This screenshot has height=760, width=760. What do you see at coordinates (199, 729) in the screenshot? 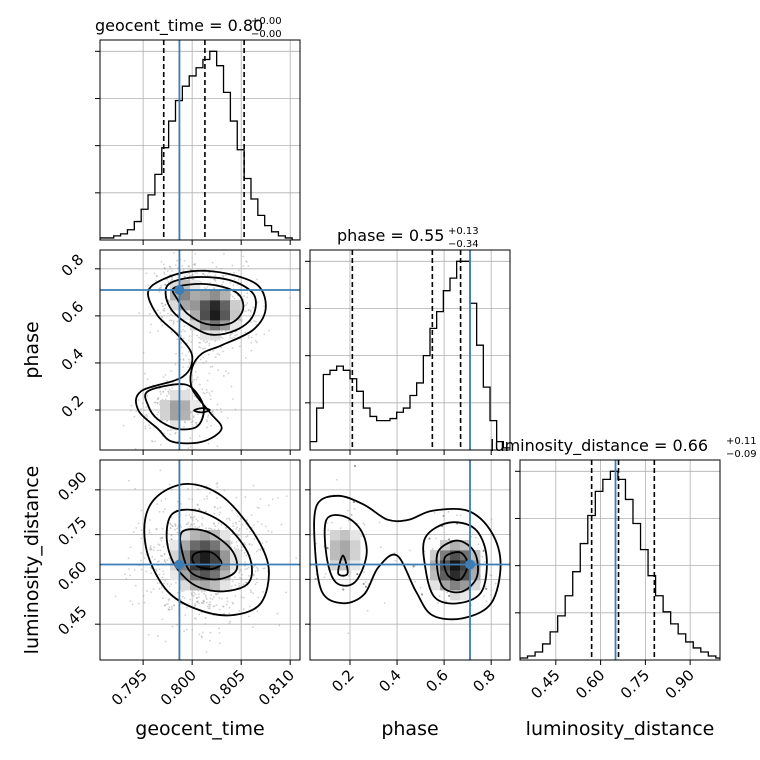
I see `x-axis-label-geocent-time: geocent_time` at bounding box center [199, 729].